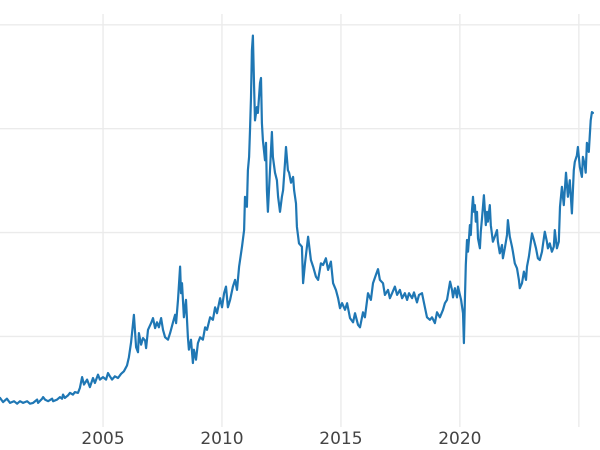 The width and height of the screenshot is (600, 450). I want to click on x-tick-label: 2020, so click(459, 439).